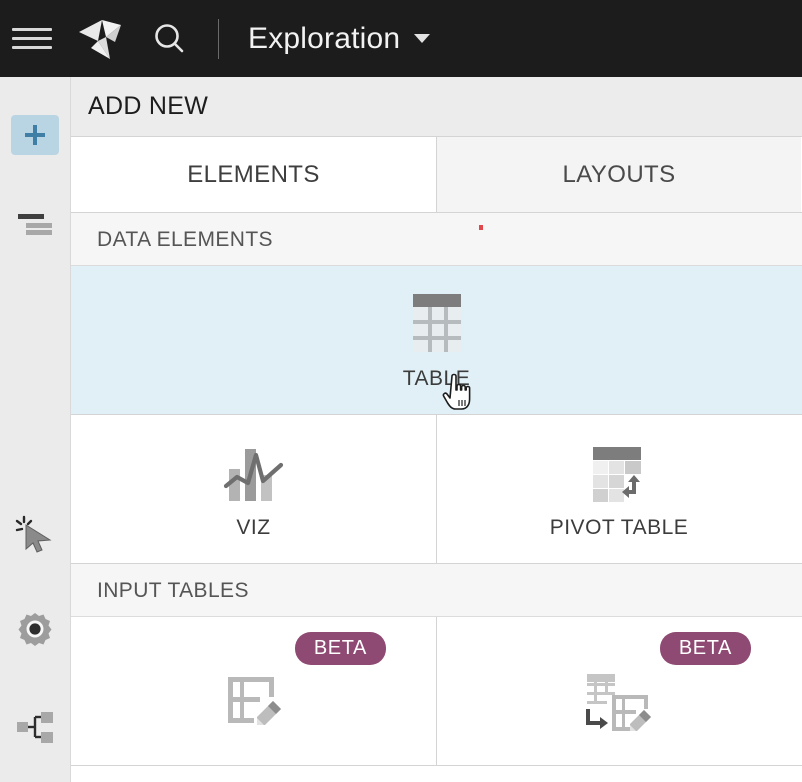  What do you see at coordinates (253, 527) in the screenshot?
I see `card-label: VIZ` at bounding box center [253, 527].